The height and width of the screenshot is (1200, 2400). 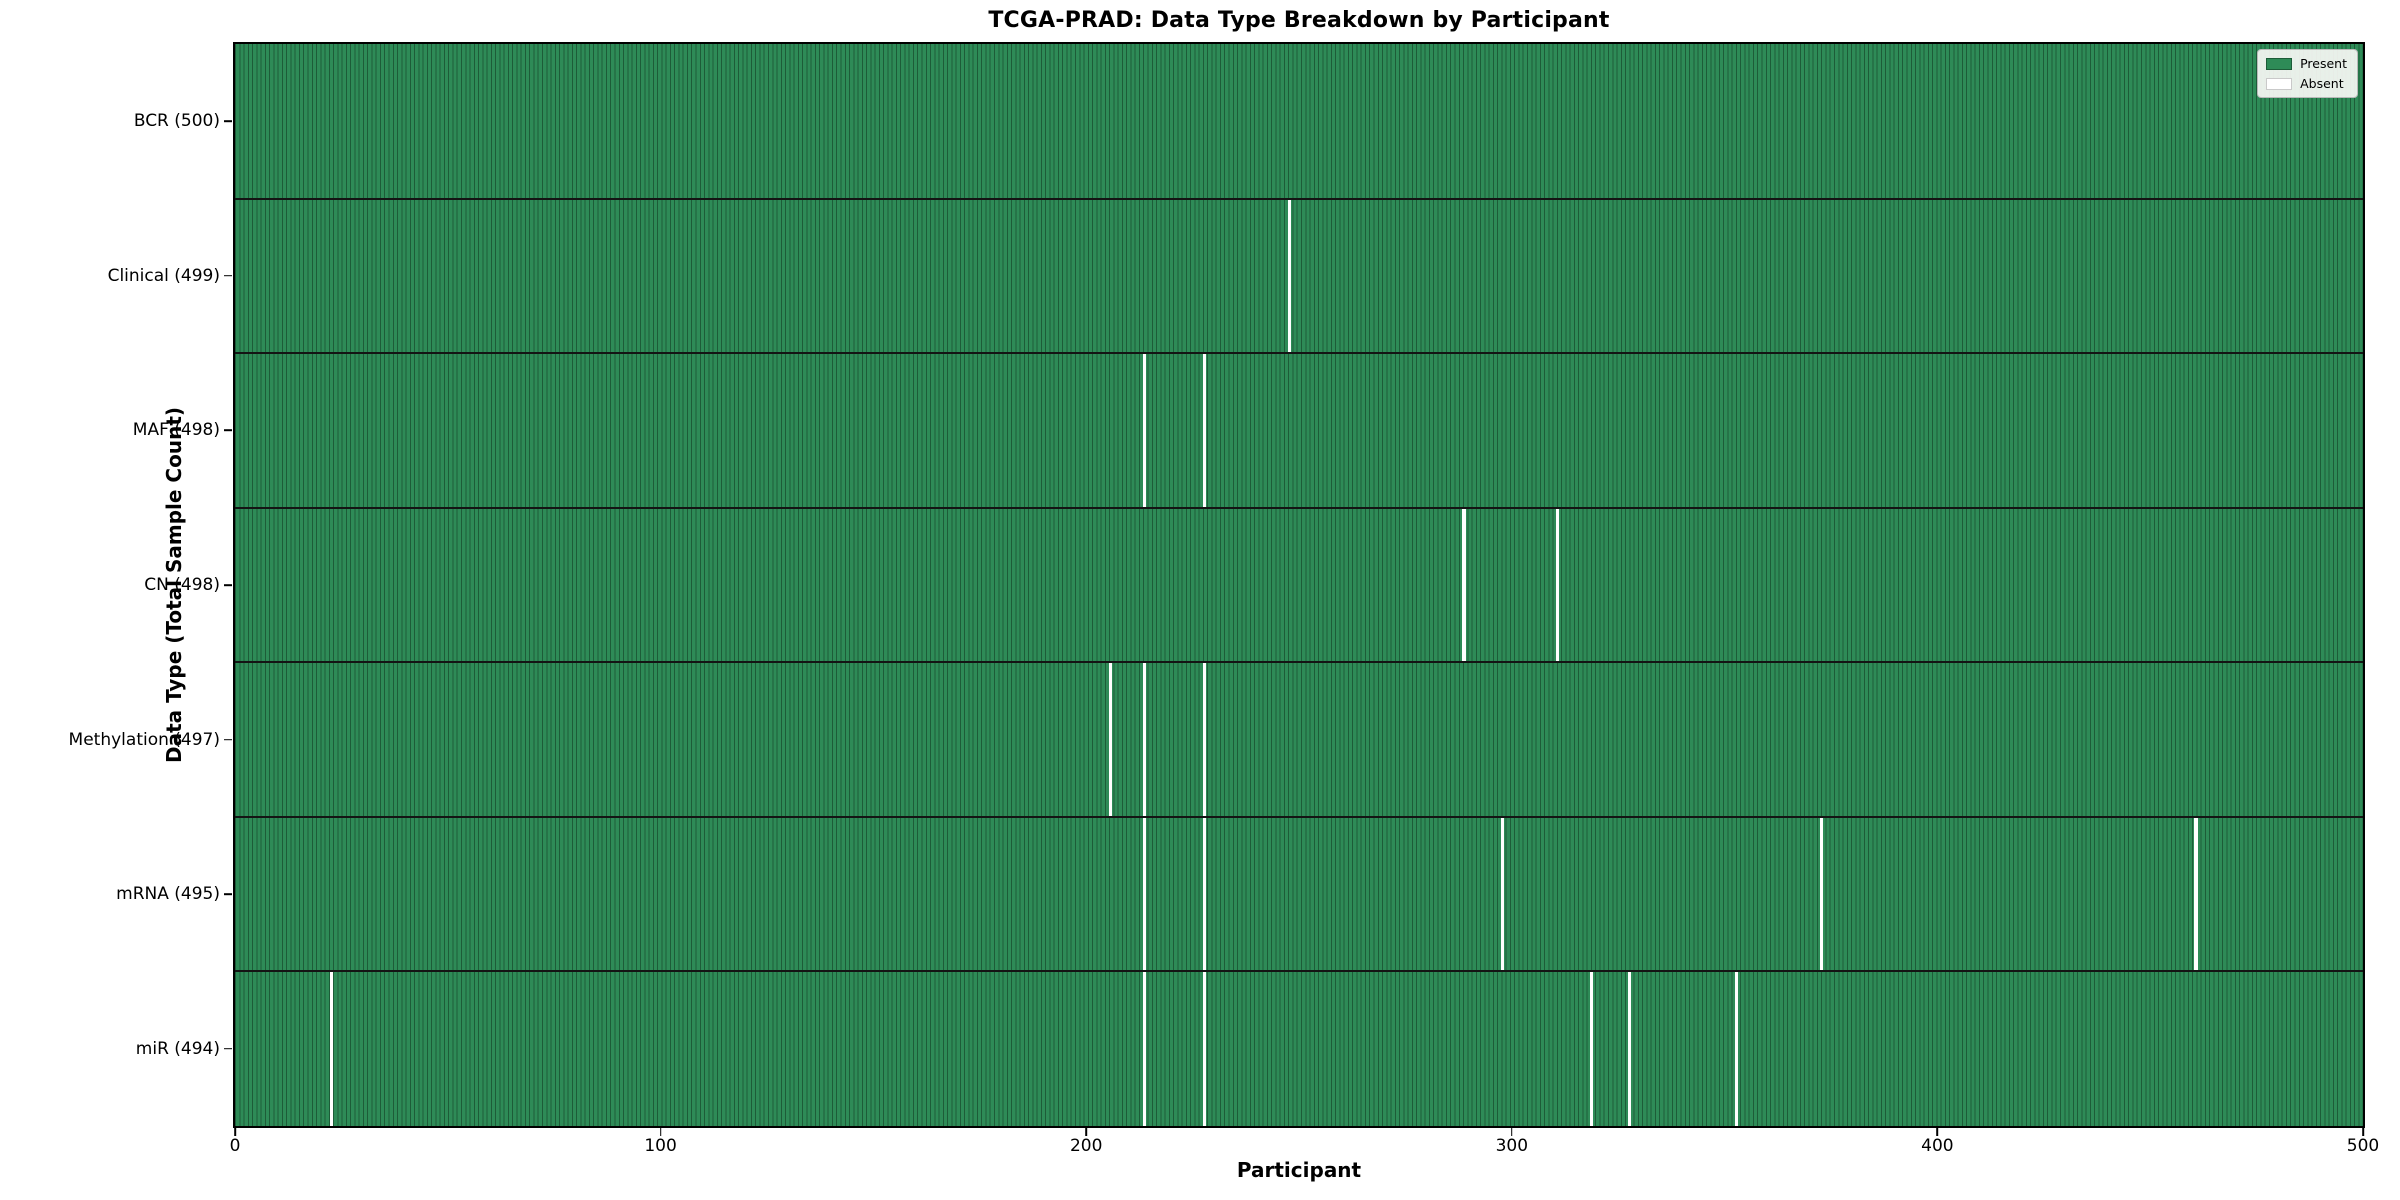 I want to click on legend-present-label: Present, so click(x=2323, y=63).